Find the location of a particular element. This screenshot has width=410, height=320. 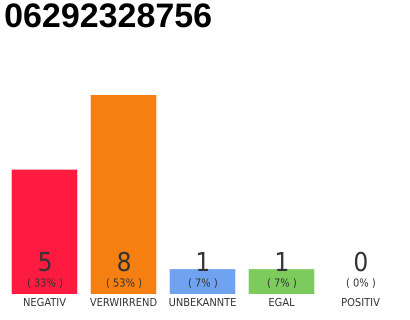

x-tick-label: EGAL is located at coordinates (282, 302).